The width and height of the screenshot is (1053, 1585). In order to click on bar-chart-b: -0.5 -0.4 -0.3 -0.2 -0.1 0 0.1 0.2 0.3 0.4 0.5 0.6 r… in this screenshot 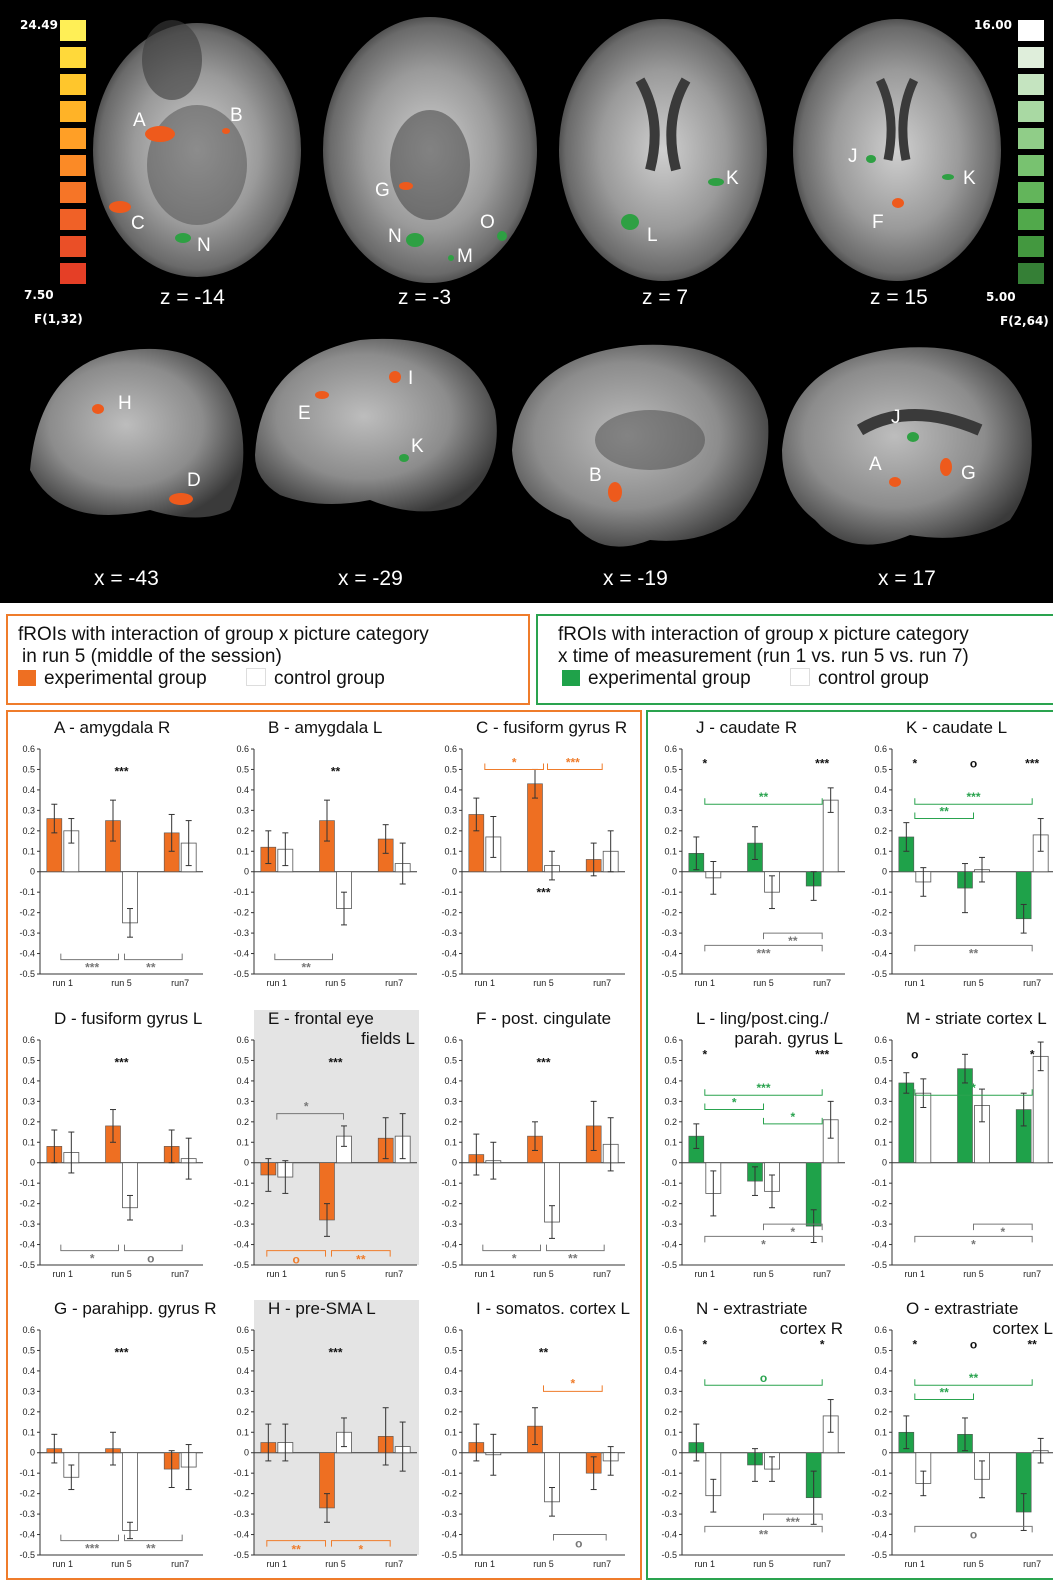, I will do `click(324, 856)`.